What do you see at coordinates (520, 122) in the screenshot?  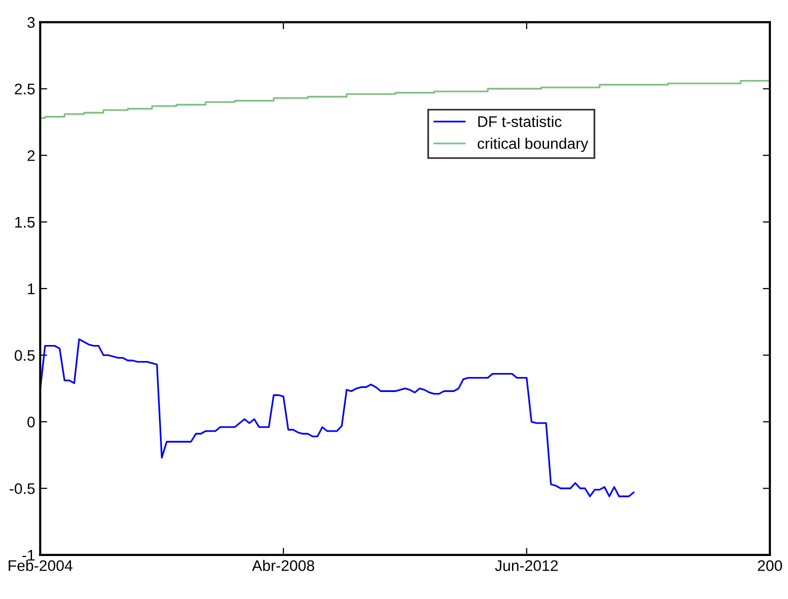 I see `legend-label: DF t-statistic` at bounding box center [520, 122].